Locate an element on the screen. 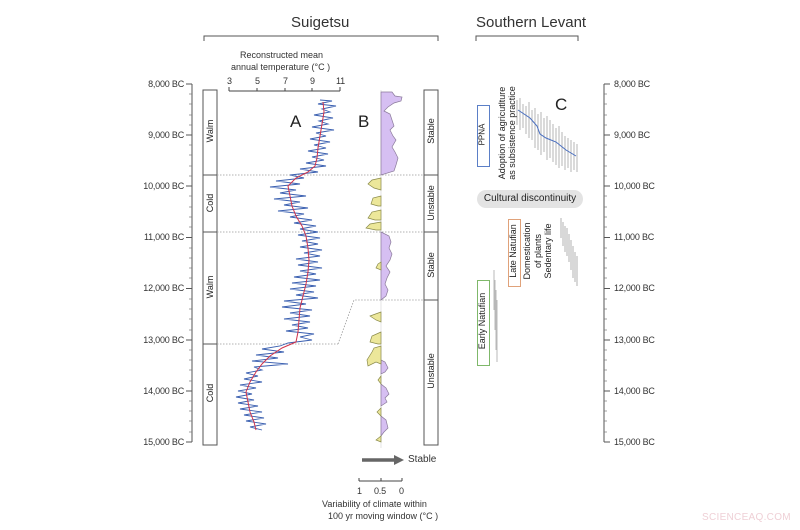  ppna-box is located at coordinates (483, 136).